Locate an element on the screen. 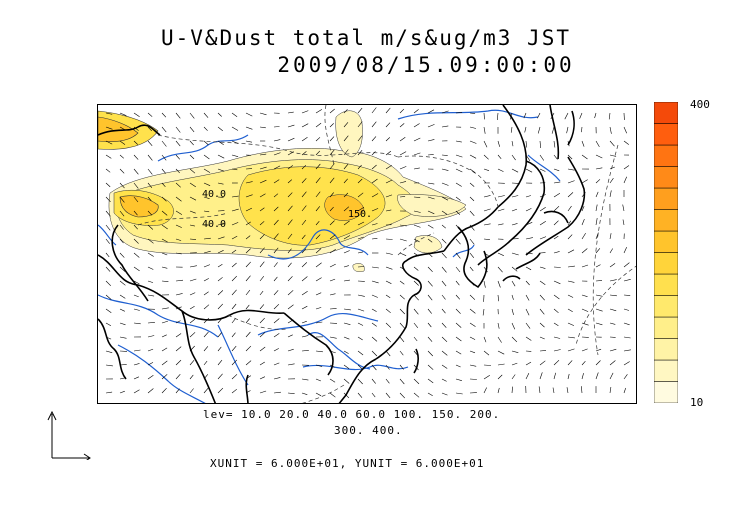  dust-shading is located at coordinates (282, 191).